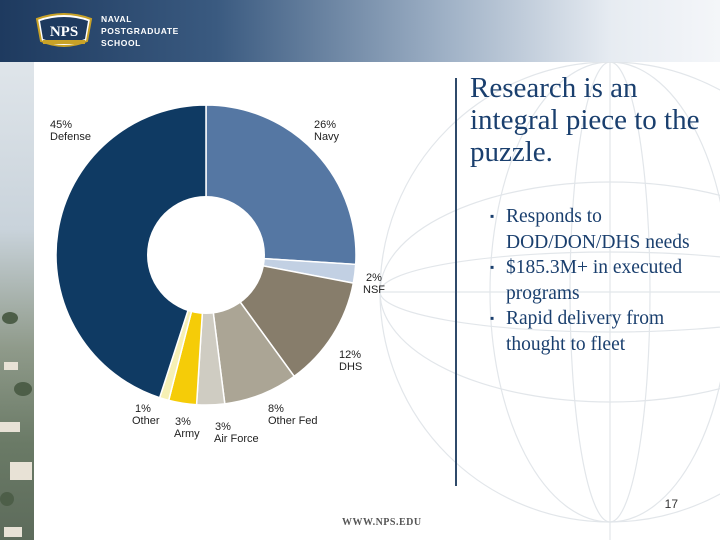 This screenshot has width=720, height=540. Describe the element at coordinates (61, 125) in the screenshot. I see `label-defense-pct: 45%` at that location.